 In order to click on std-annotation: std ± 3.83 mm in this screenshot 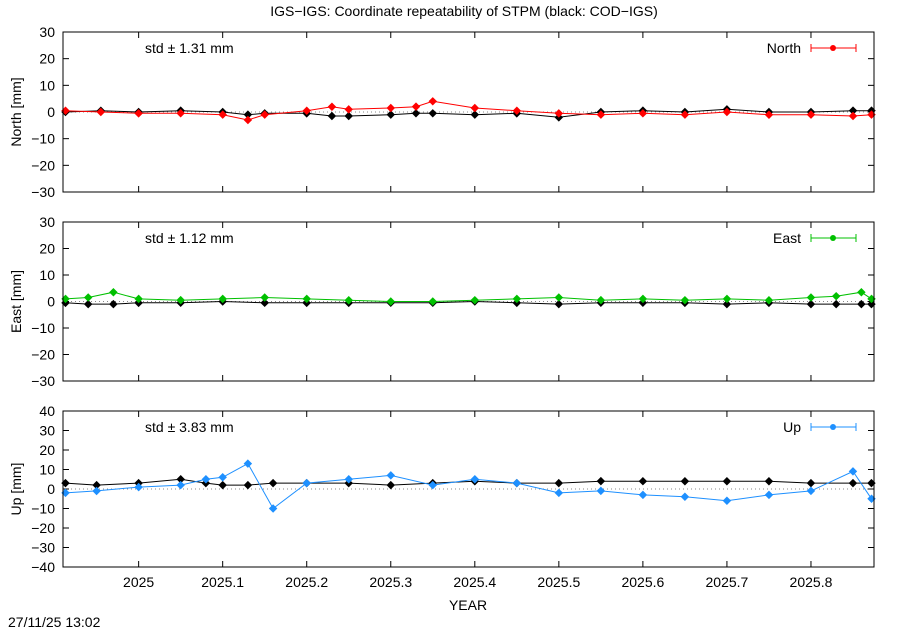, I will do `click(189, 427)`.